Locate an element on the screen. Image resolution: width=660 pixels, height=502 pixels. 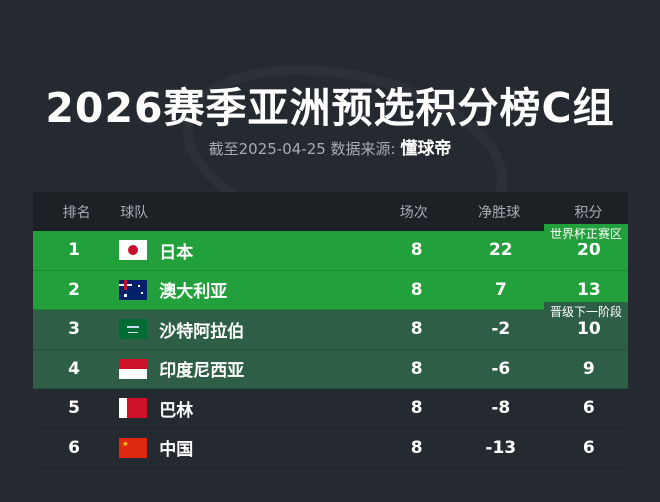
header-points: 积分 is located at coordinates (588, 212).